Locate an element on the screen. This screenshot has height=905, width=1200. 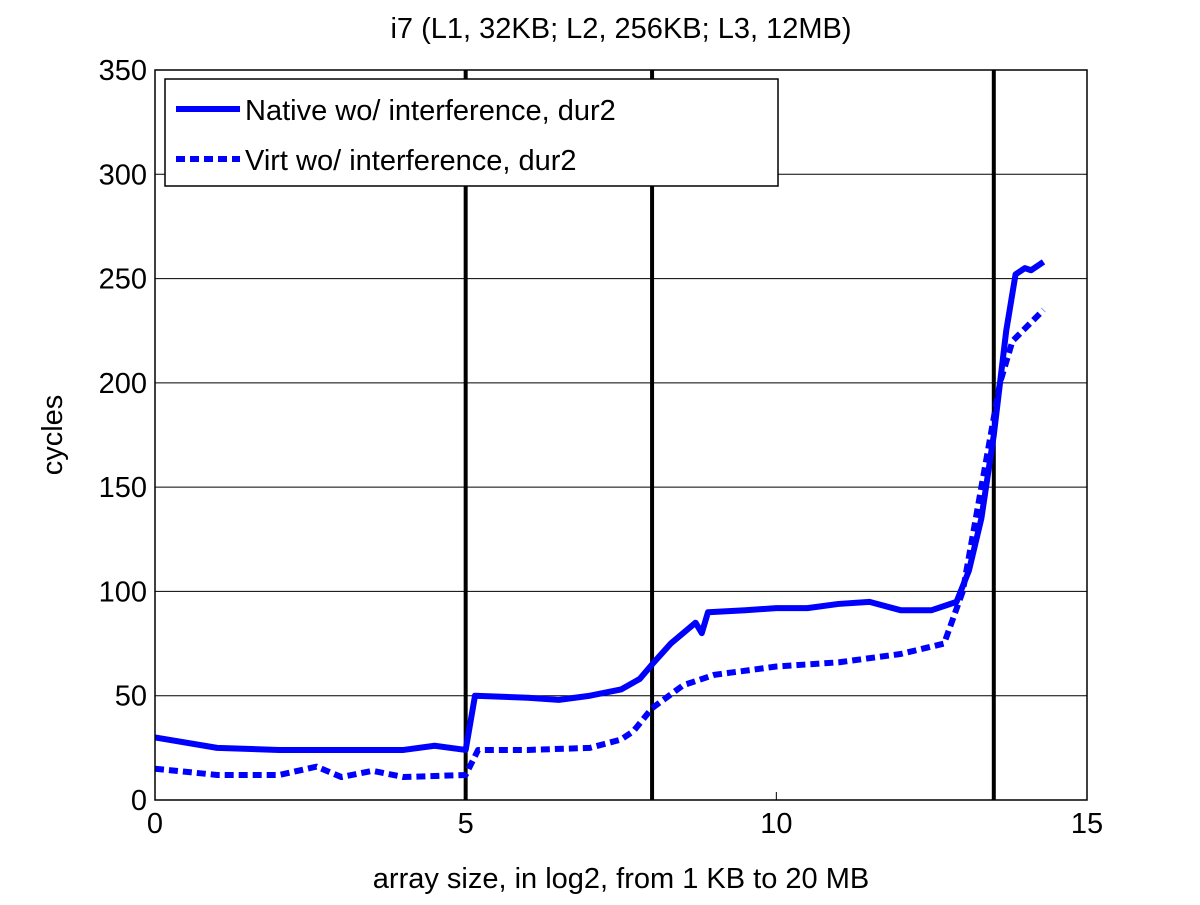
x-tick-label: 0 is located at coordinates (155, 824).